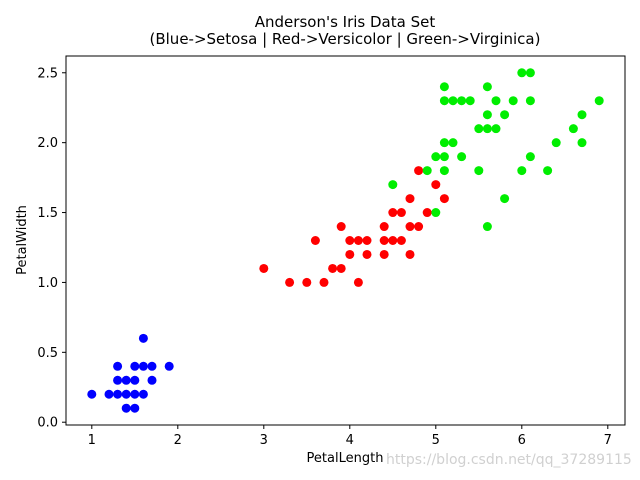 The height and width of the screenshot is (480, 640). Describe the element at coordinates (509, 460) in the screenshot. I see `watermark: https://blog.csdn.net/qq_37289115` at that location.